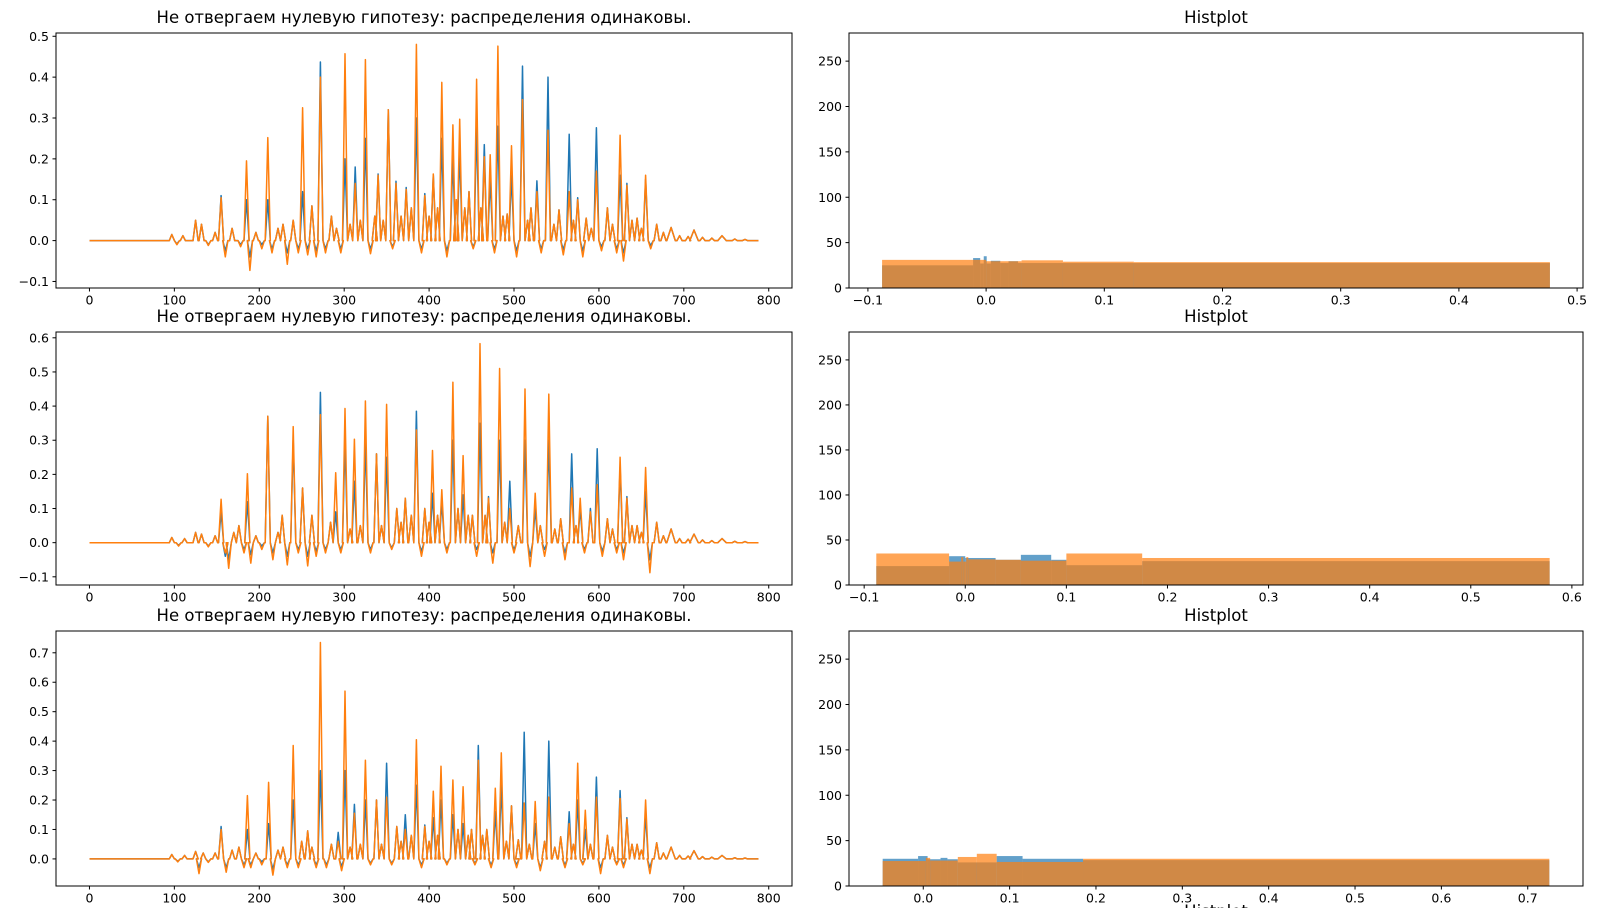  What do you see at coordinates (1216, 615) in the screenshot?
I see `subplot-row3-hist-title: Histplot` at bounding box center [1216, 615].